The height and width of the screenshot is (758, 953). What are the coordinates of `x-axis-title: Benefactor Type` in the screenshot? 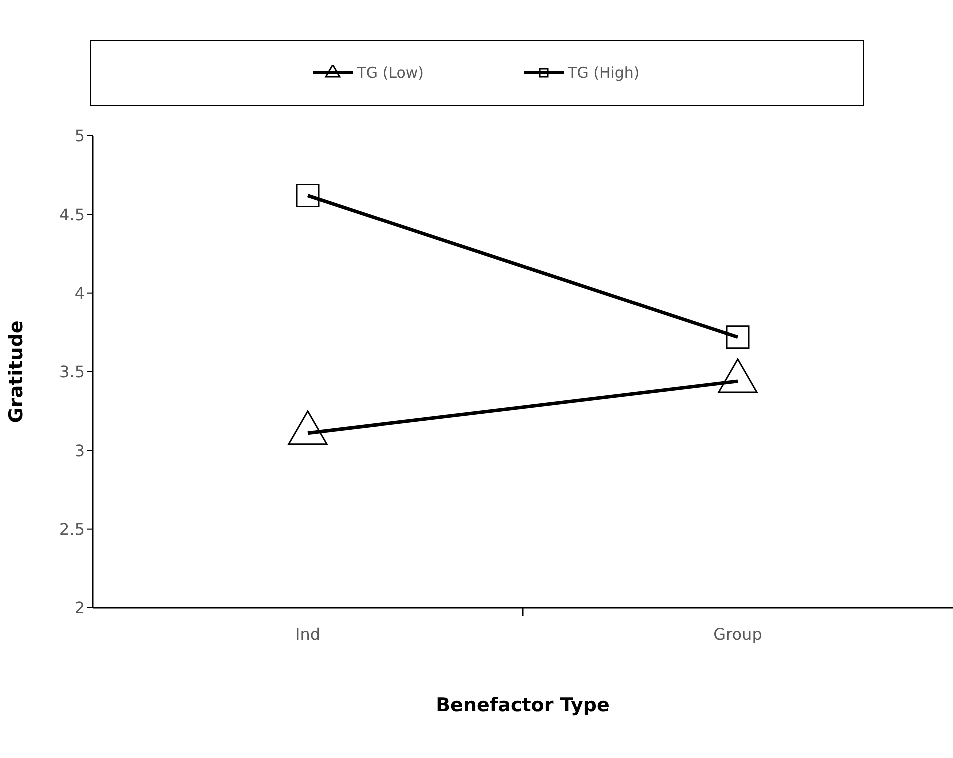 It's located at (523, 705).